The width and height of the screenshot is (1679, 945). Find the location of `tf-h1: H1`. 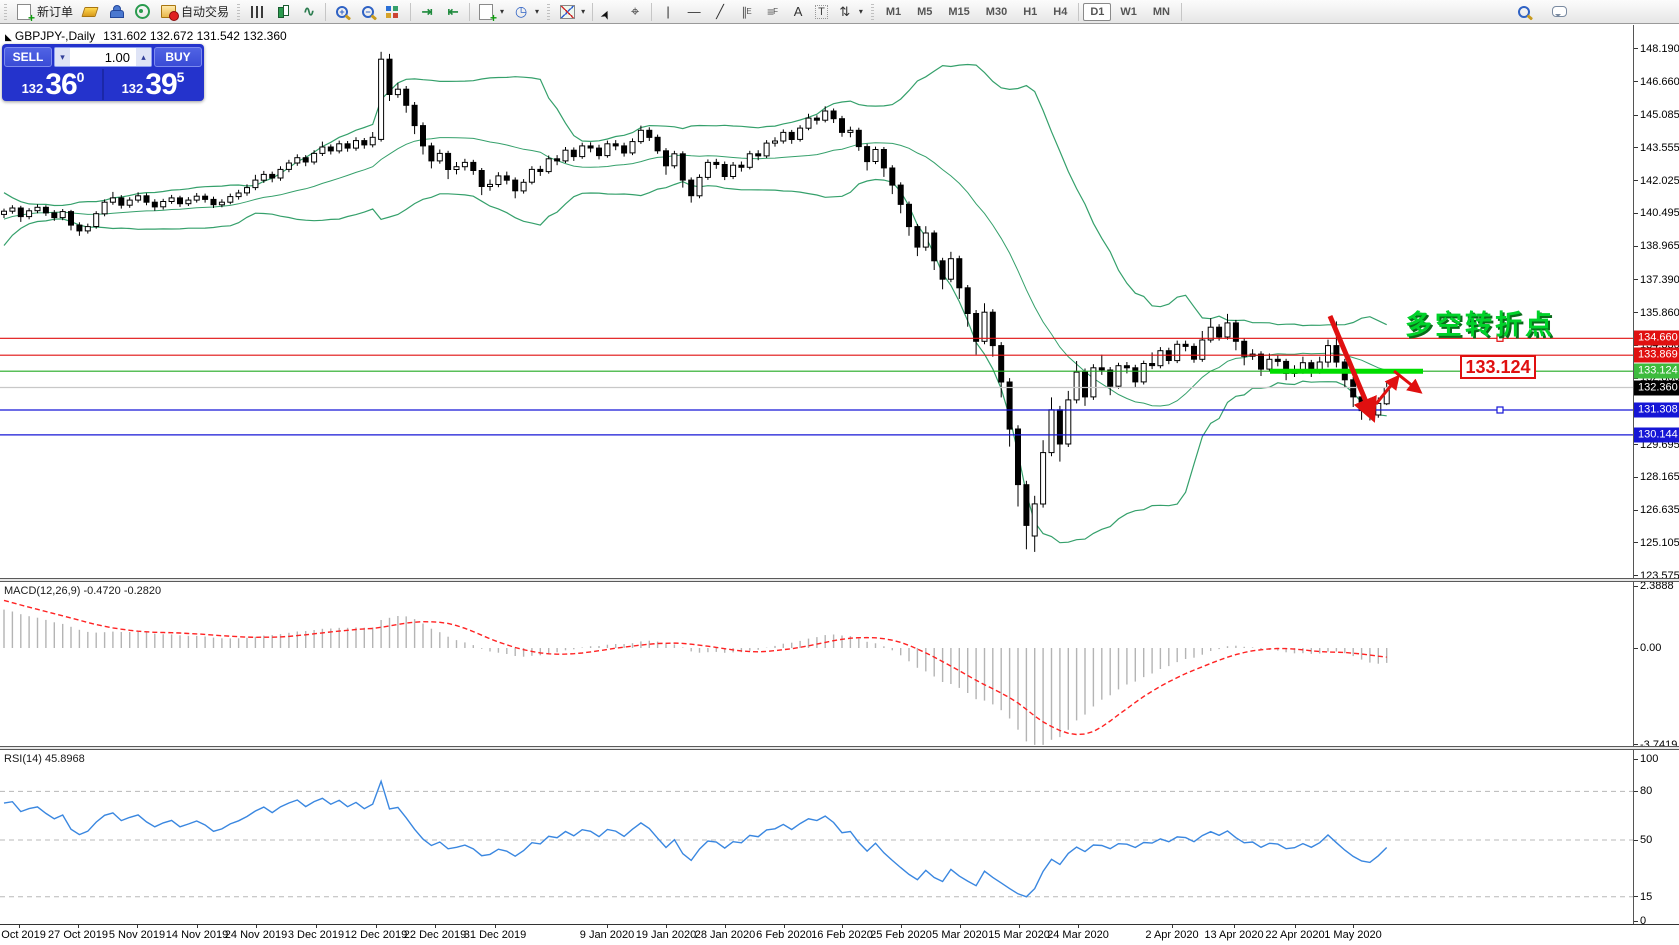

tf-h1: H1 is located at coordinates (1030, 11).